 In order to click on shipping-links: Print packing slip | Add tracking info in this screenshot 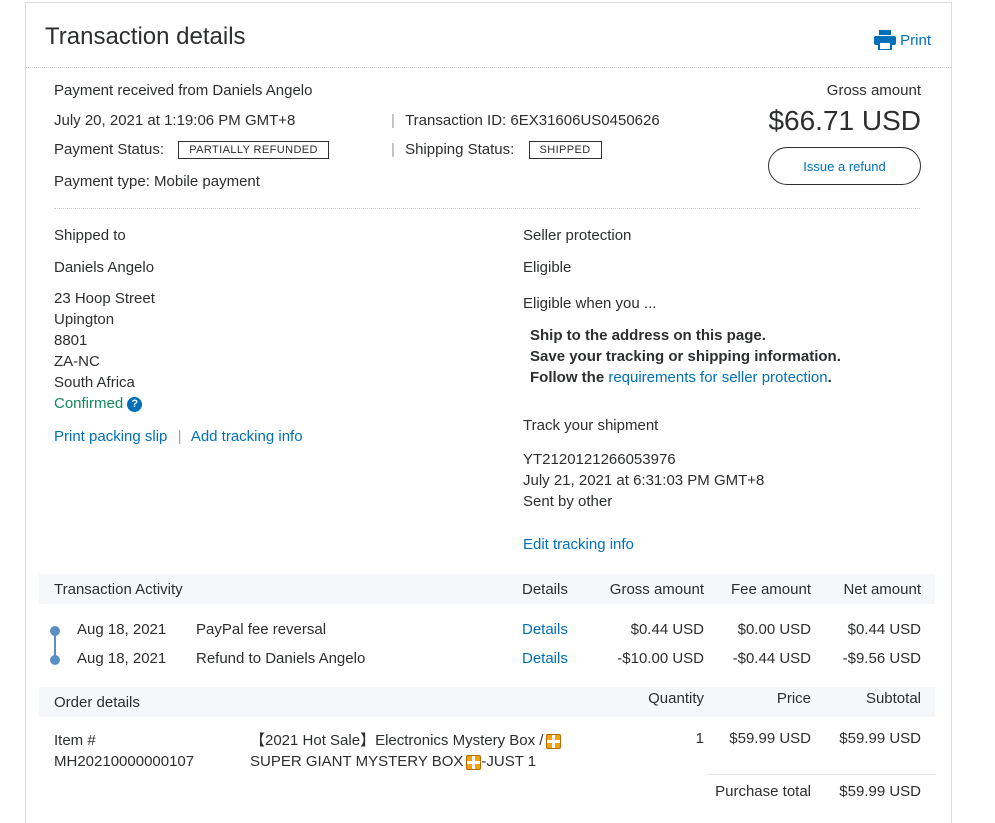, I will do `click(178, 436)`.